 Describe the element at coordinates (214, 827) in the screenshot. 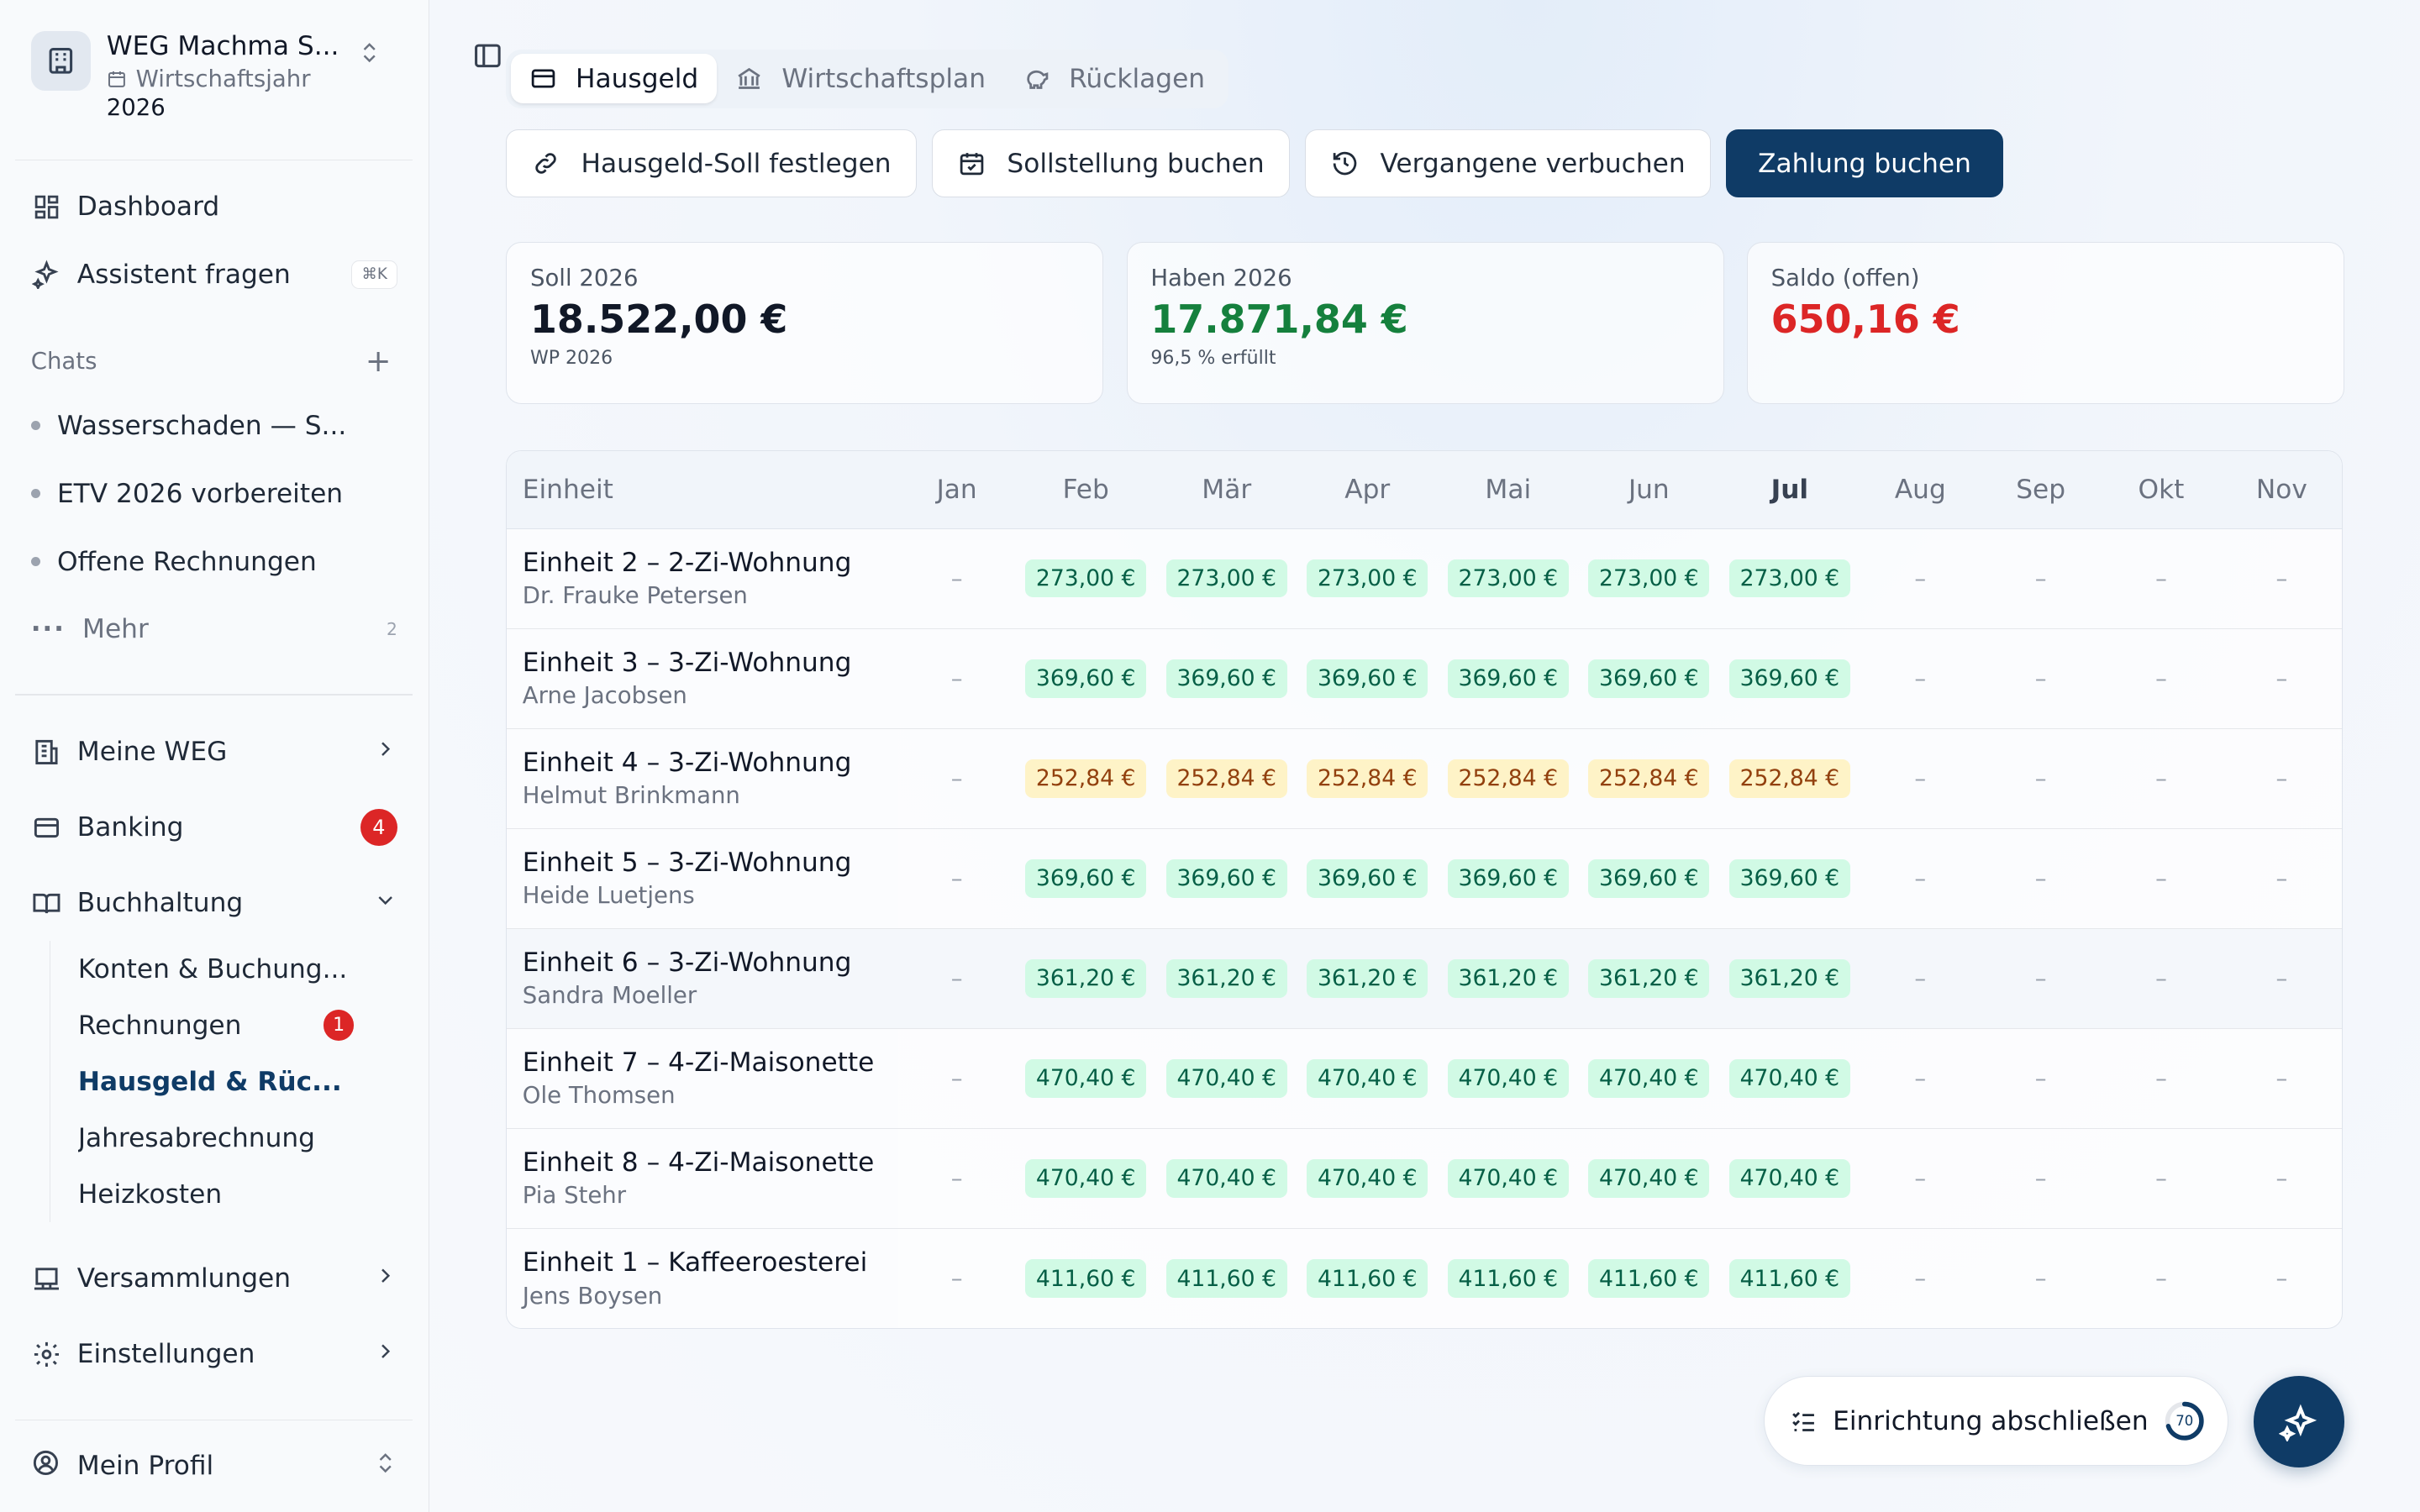

I see `nav-banking: Banking 4` at that location.